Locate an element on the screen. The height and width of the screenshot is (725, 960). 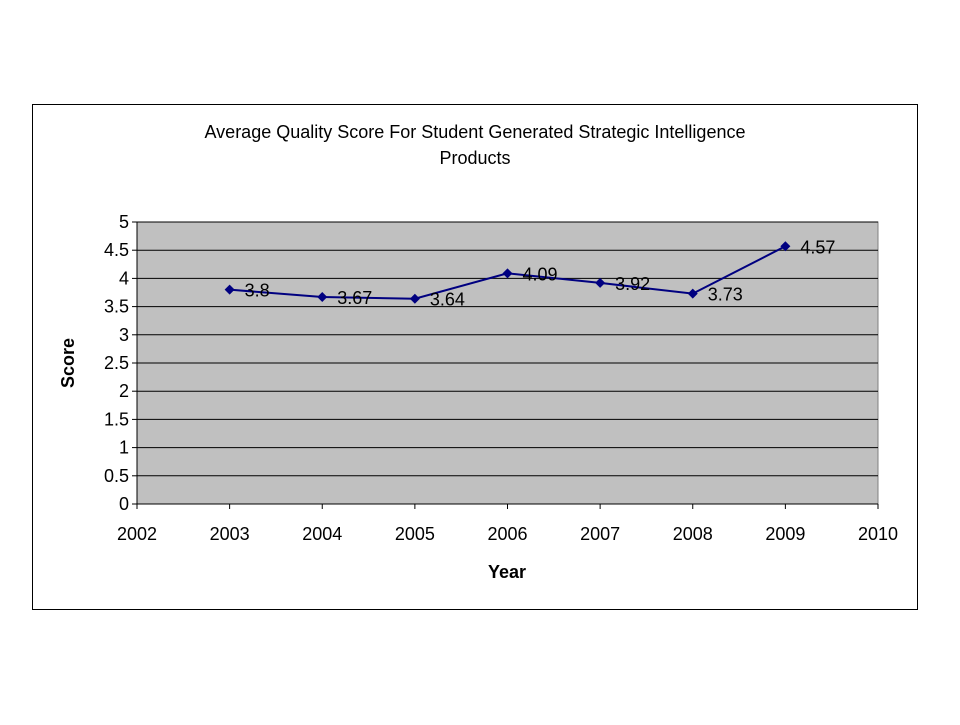
data-label: 3.67 is located at coordinates (354, 298).